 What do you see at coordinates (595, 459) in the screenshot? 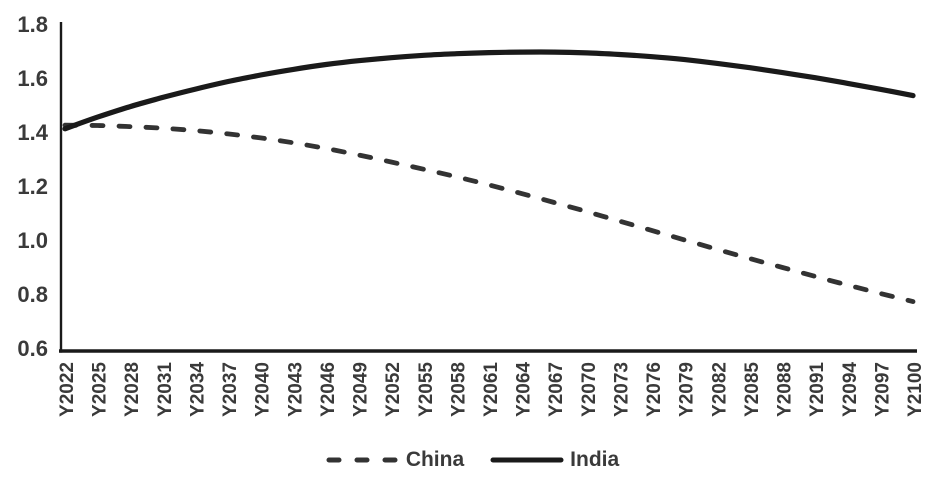
I see `legend-label-india: India` at bounding box center [595, 459].